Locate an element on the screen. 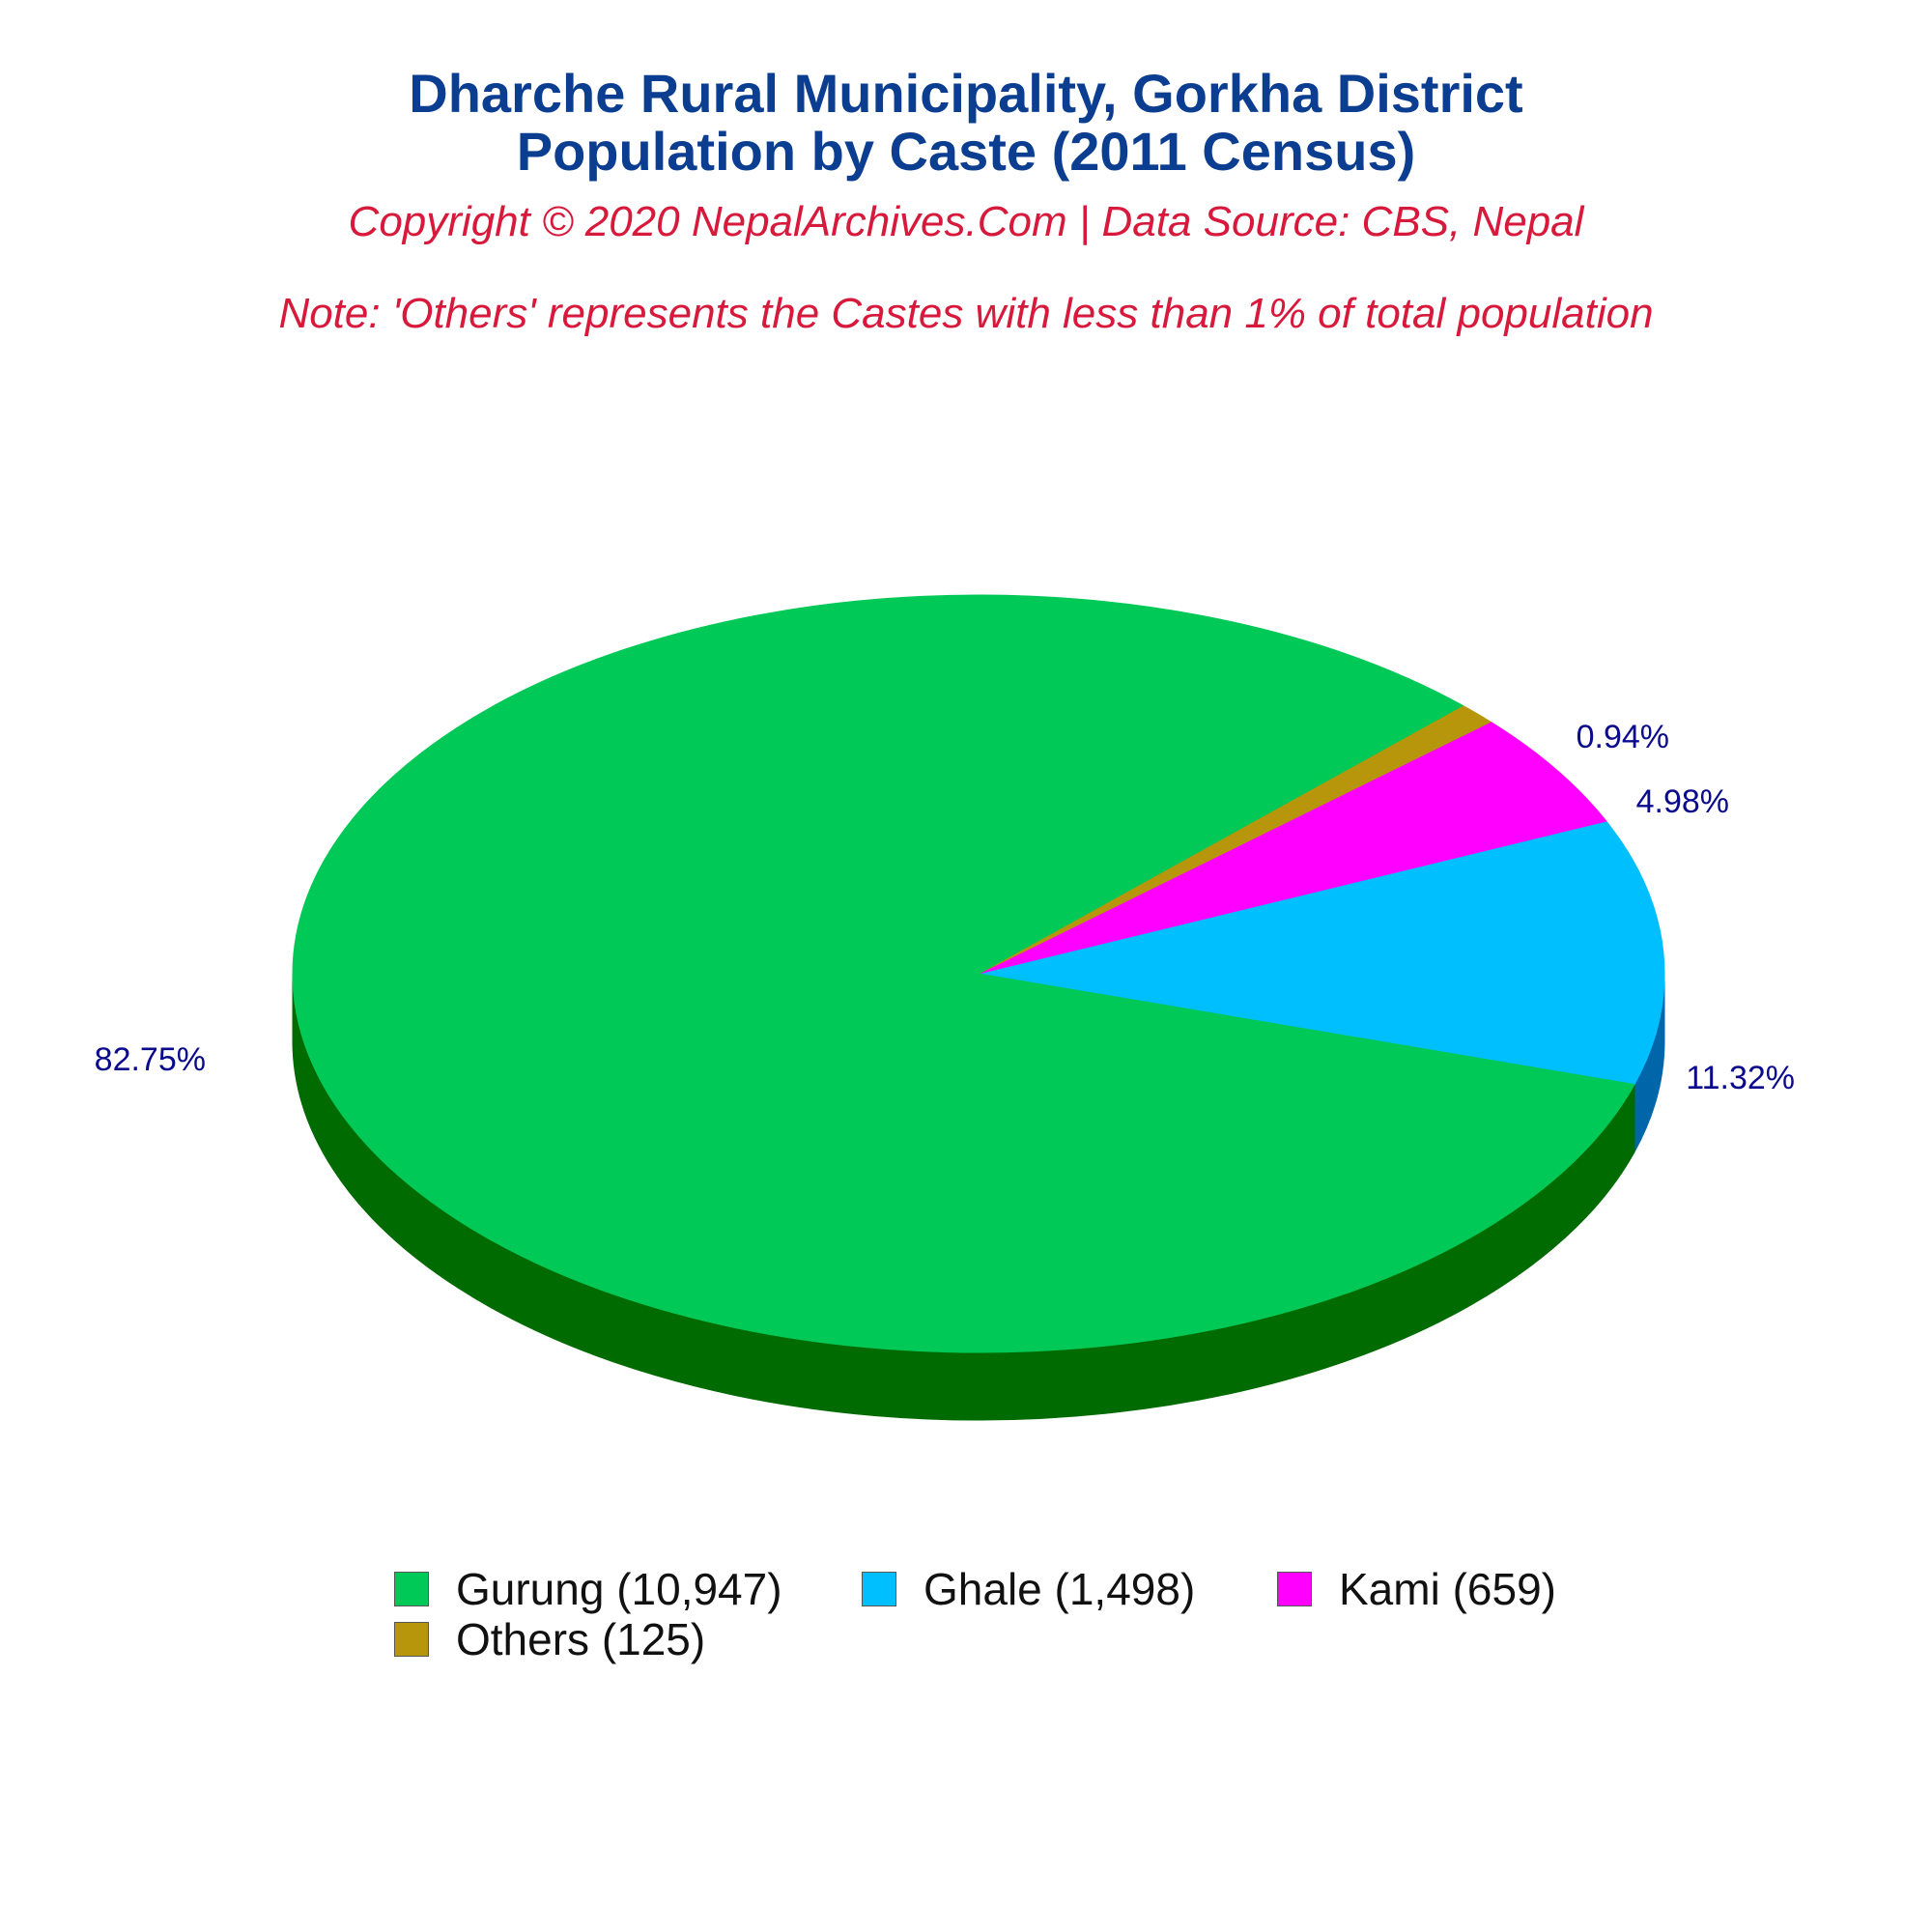 The width and height of the screenshot is (1932, 1932). legend-item-gurung: Gurung (10,947) is located at coordinates (588, 1589).